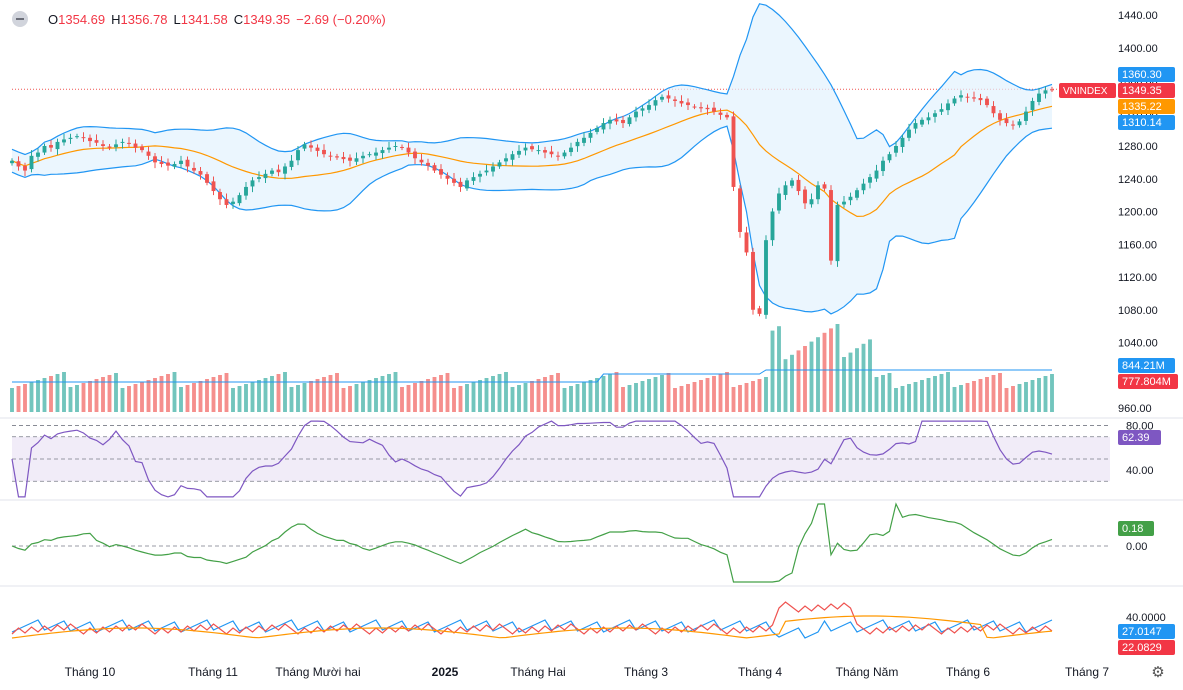 The height and width of the screenshot is (690, 1183). What do you see at coordinates (1139, 437) in the screenshot?
I see `rsi-value-tag-bg` at bounding box center [1139, 437].